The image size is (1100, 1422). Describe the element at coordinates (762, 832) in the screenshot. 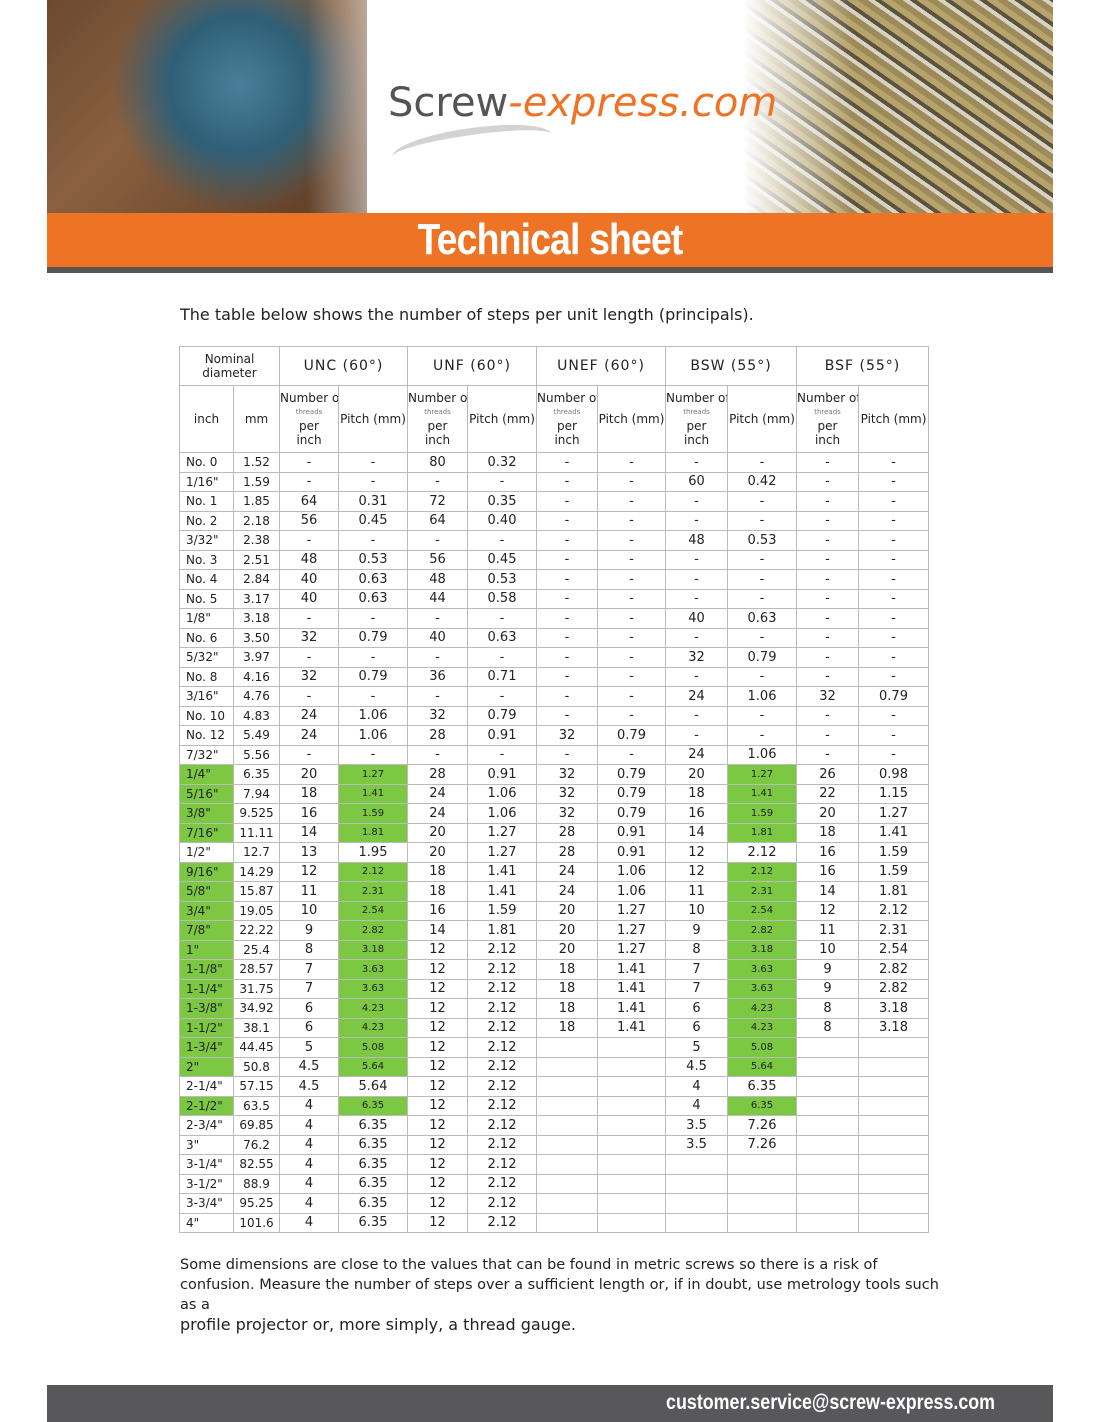

I see `cell-bsw-pitch: 1.81` at that location.